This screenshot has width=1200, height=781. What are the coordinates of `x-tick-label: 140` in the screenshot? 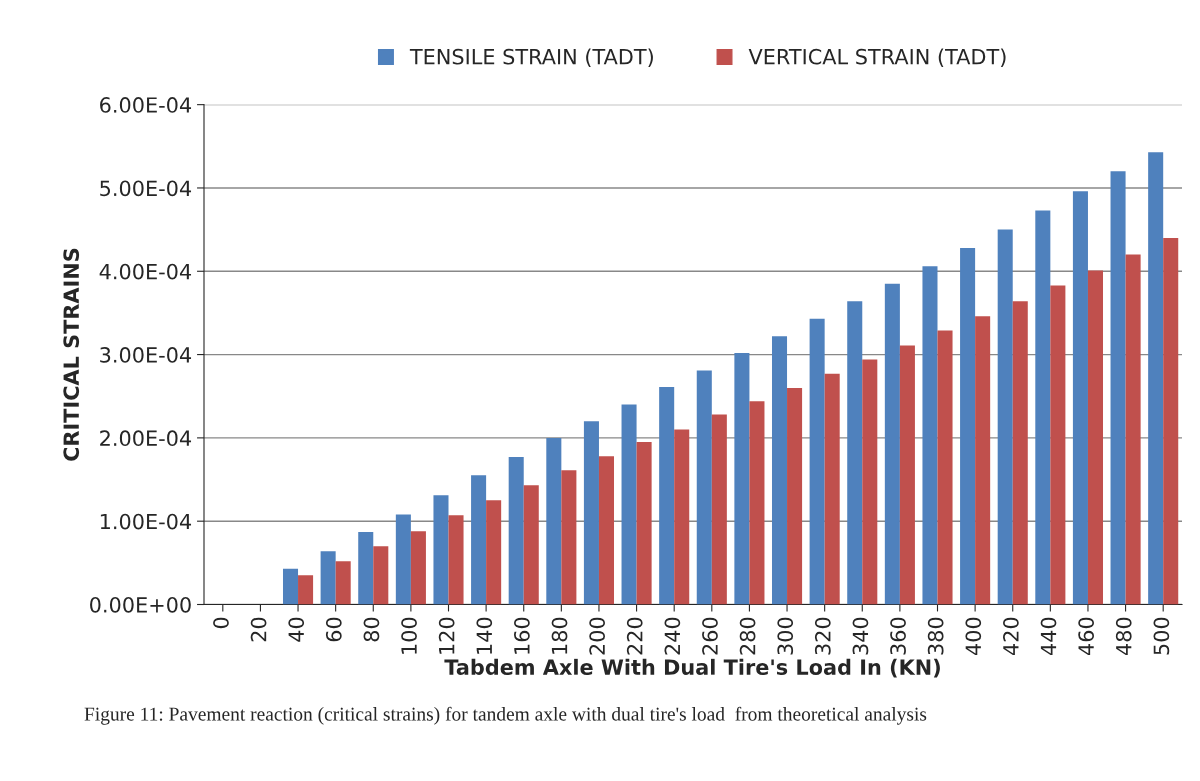 It's located at (484, 635).